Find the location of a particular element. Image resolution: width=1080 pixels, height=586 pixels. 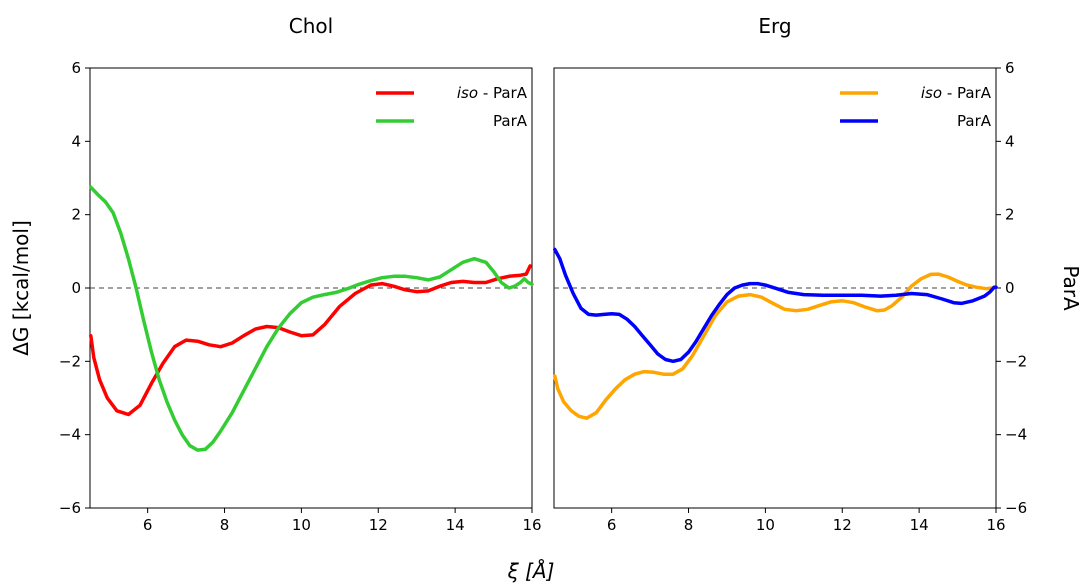

series-group is located at coordinates (775, 333).